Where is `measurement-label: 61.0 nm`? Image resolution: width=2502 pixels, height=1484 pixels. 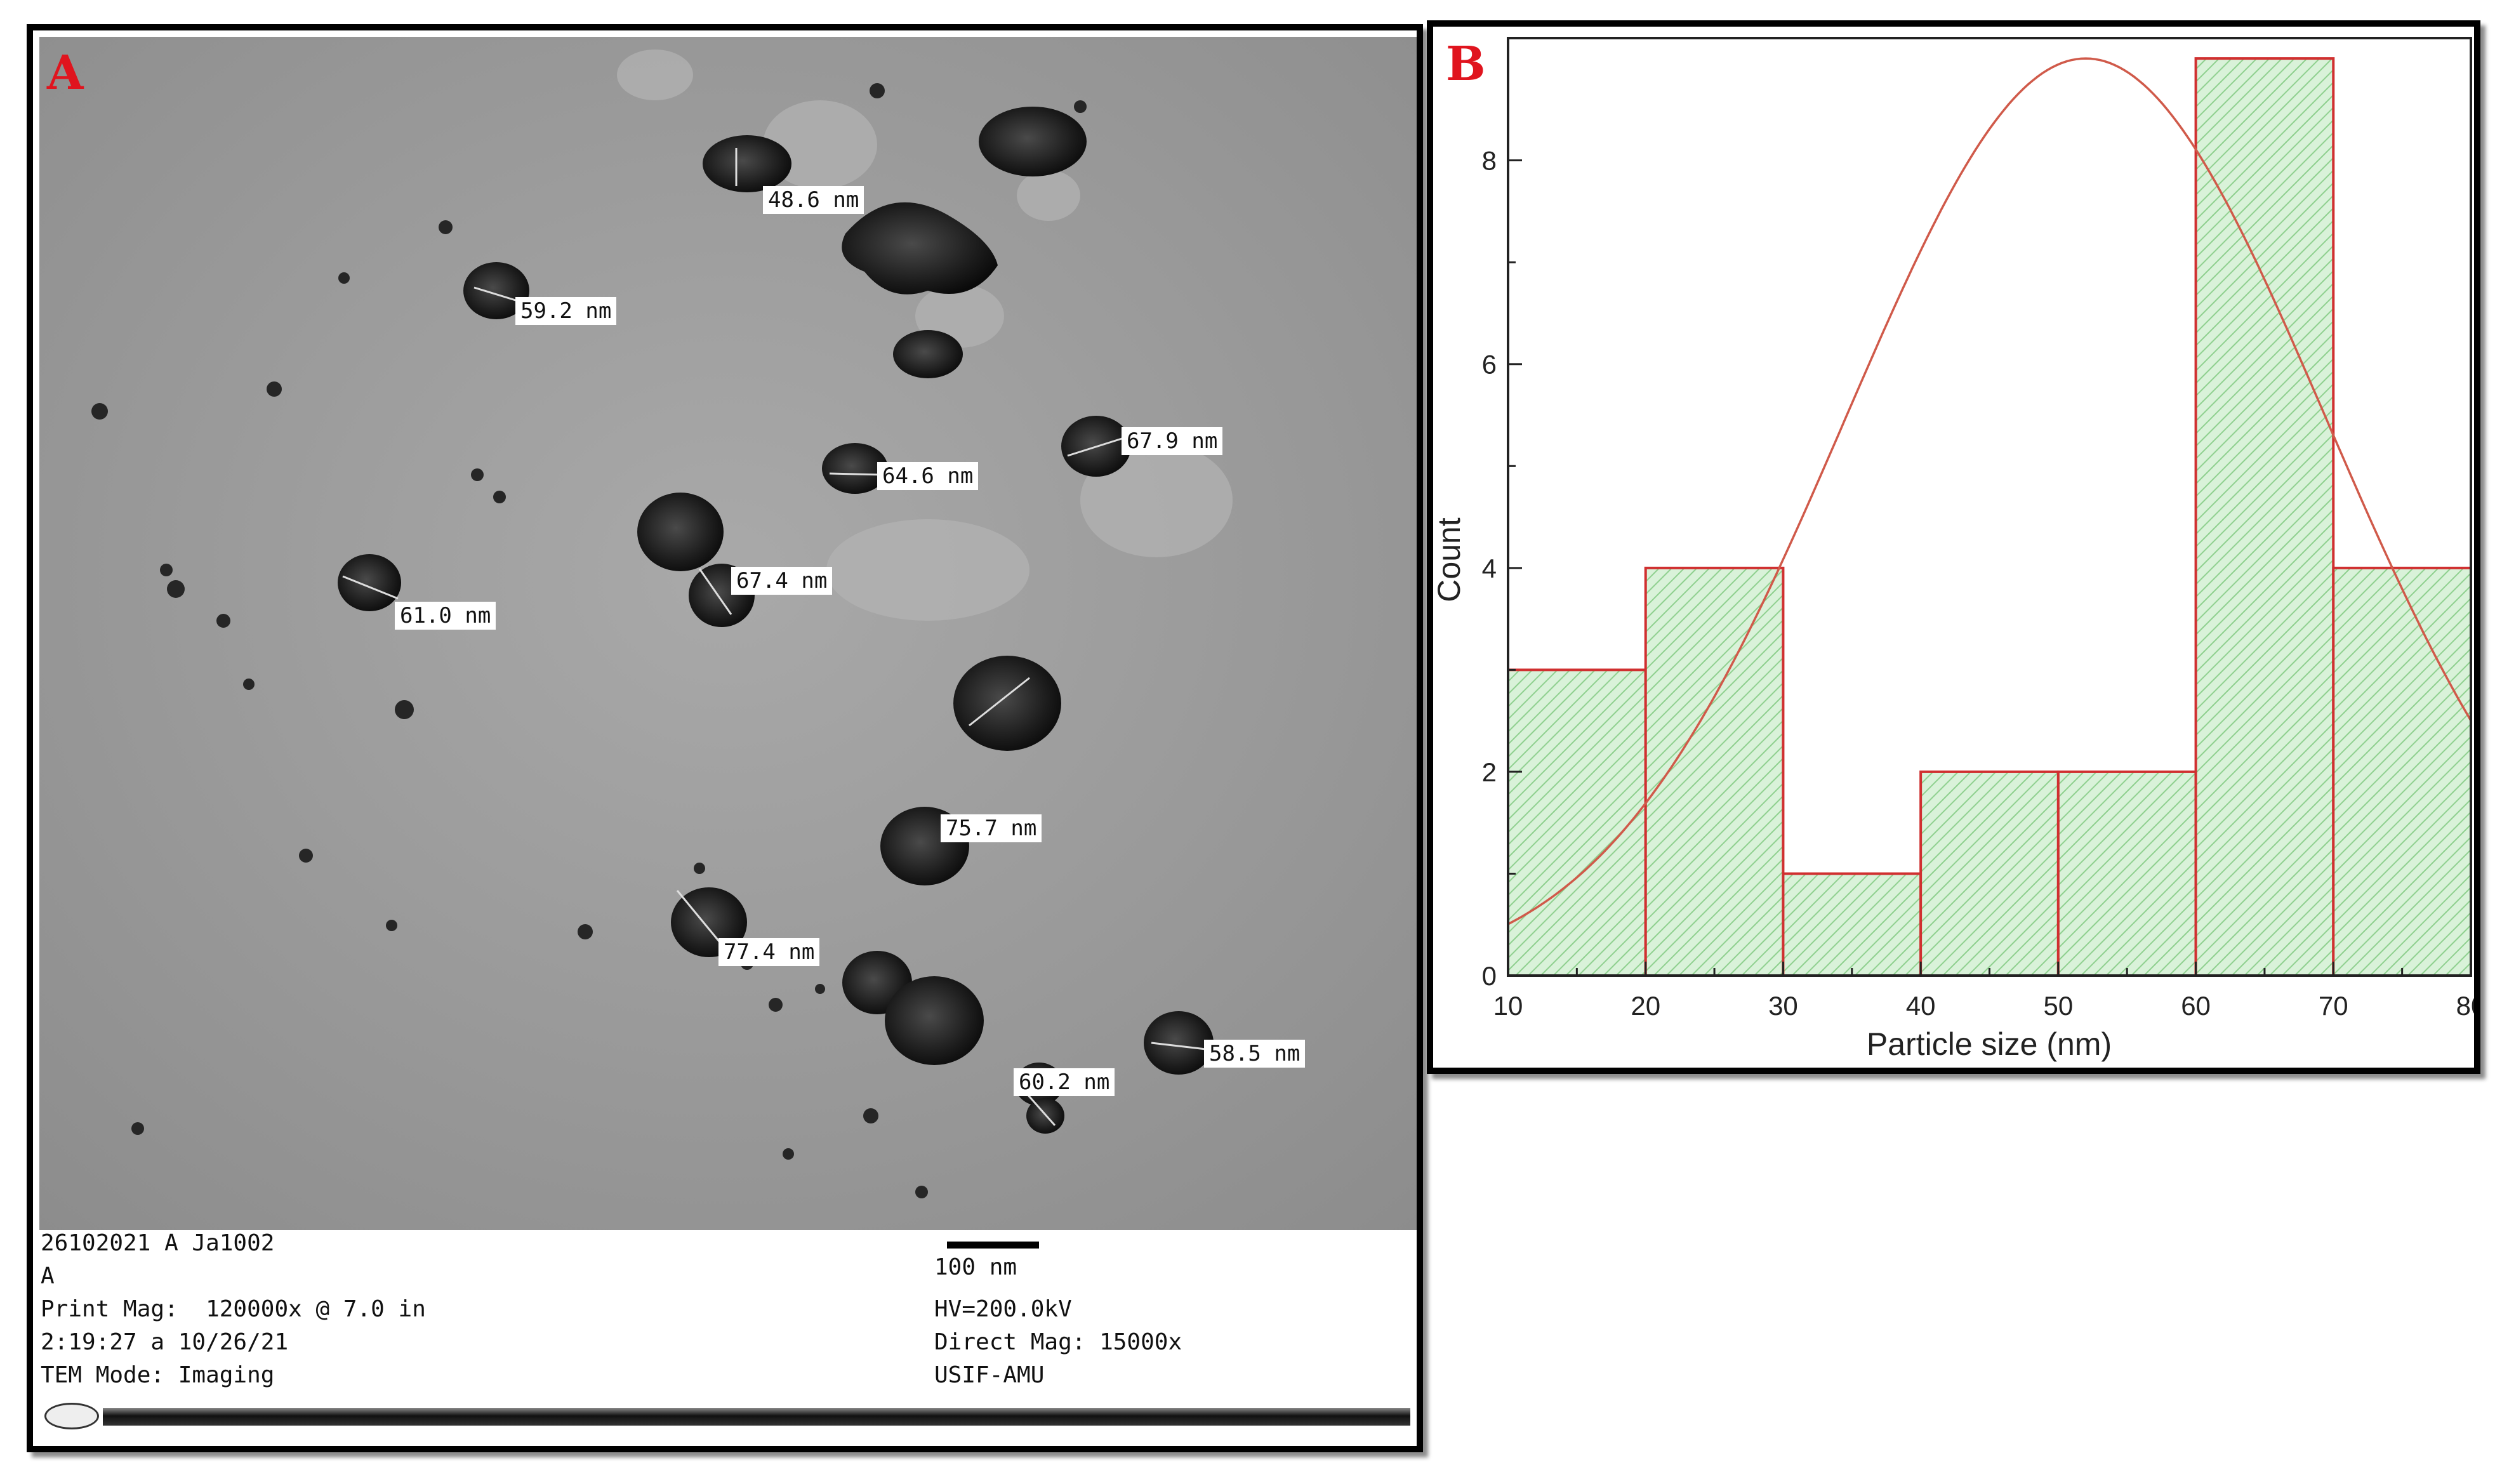
measurement-label: 61.0 nm is located at coordinates (445, 616).